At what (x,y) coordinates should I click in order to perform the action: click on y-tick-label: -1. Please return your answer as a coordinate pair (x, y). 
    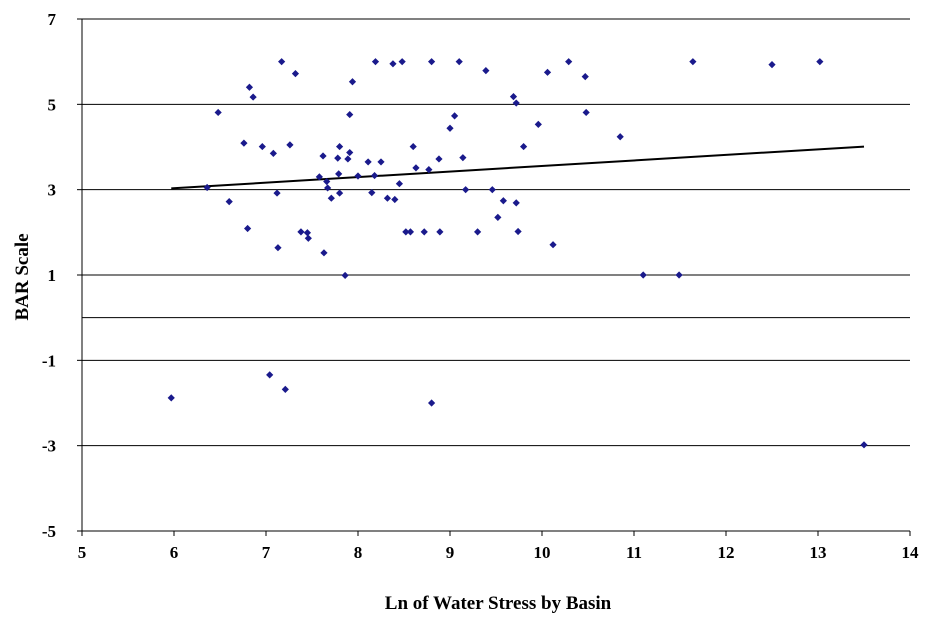
    Looking at the image, I should click on (49, 360).